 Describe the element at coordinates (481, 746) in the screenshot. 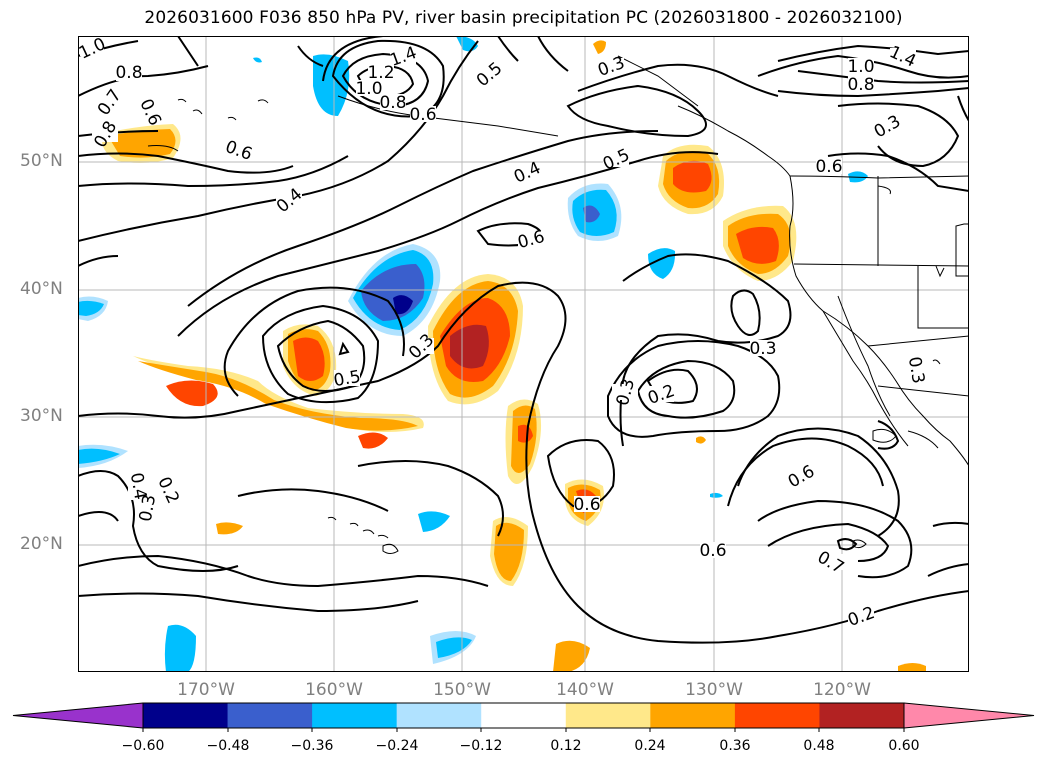

I see `colorbar-tick-label: −0.12` at that location.